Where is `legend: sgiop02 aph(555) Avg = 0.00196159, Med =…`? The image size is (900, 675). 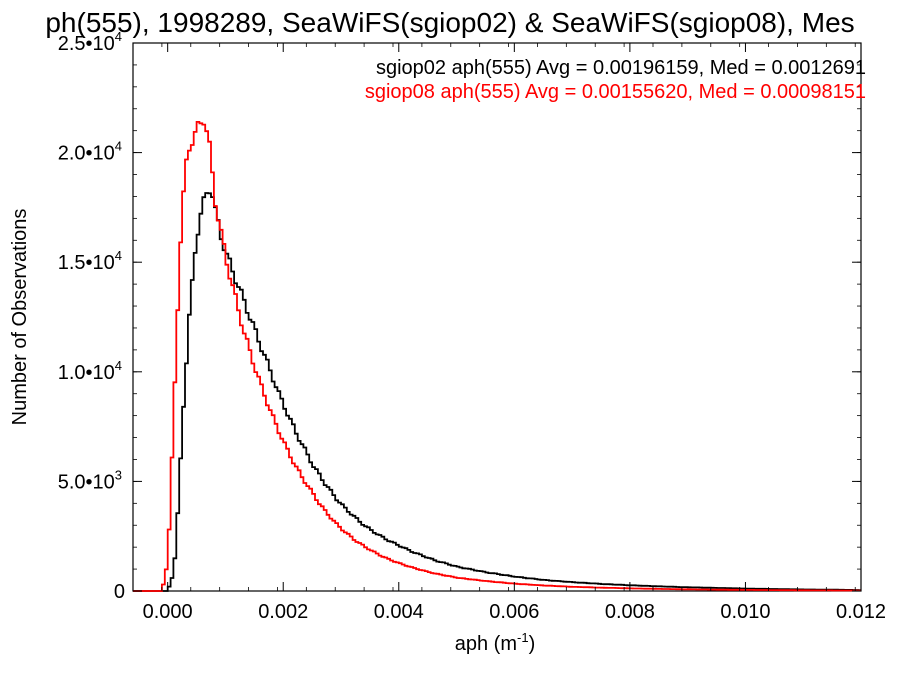 legend: sgiop02 aph(555) Avg = 0.00196159, Med =… is located at coordinates (615, 80).